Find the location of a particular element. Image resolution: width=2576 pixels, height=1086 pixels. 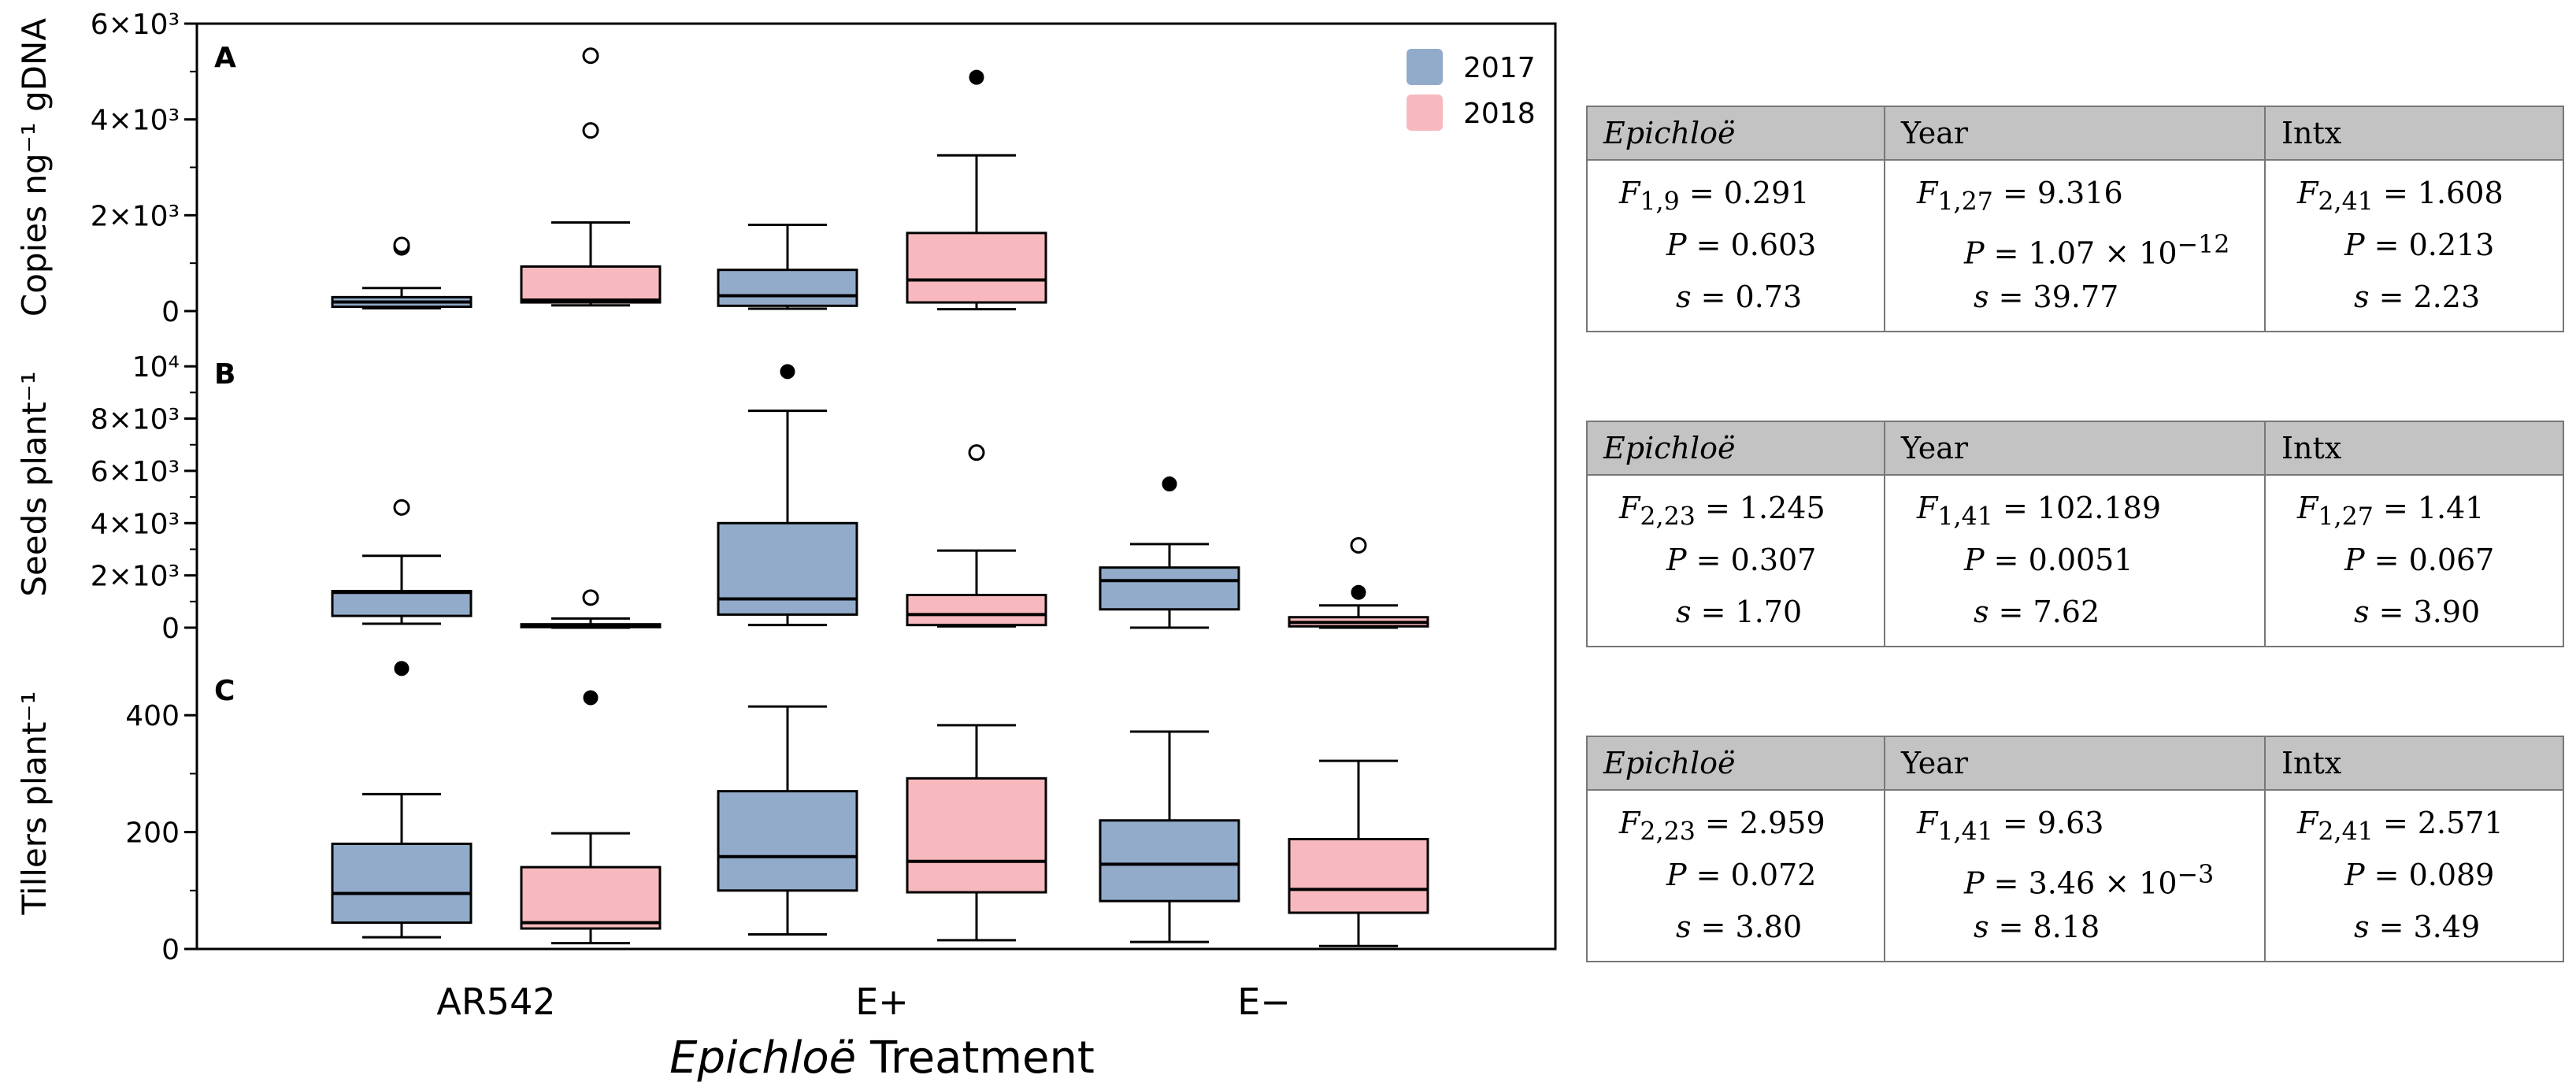

x-axis-label-rest: Treatment is located at coordinates (975, 1058).